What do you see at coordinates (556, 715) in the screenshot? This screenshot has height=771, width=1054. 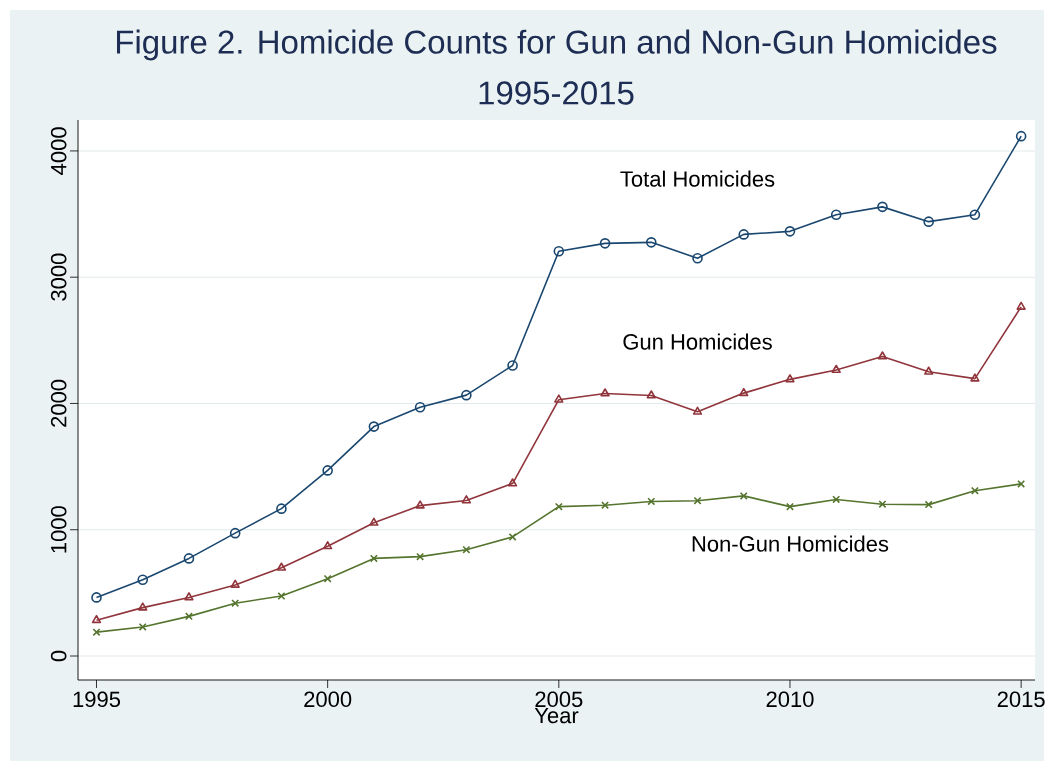 I see `x-axis-title: Year` at bounding box center [556, 715].